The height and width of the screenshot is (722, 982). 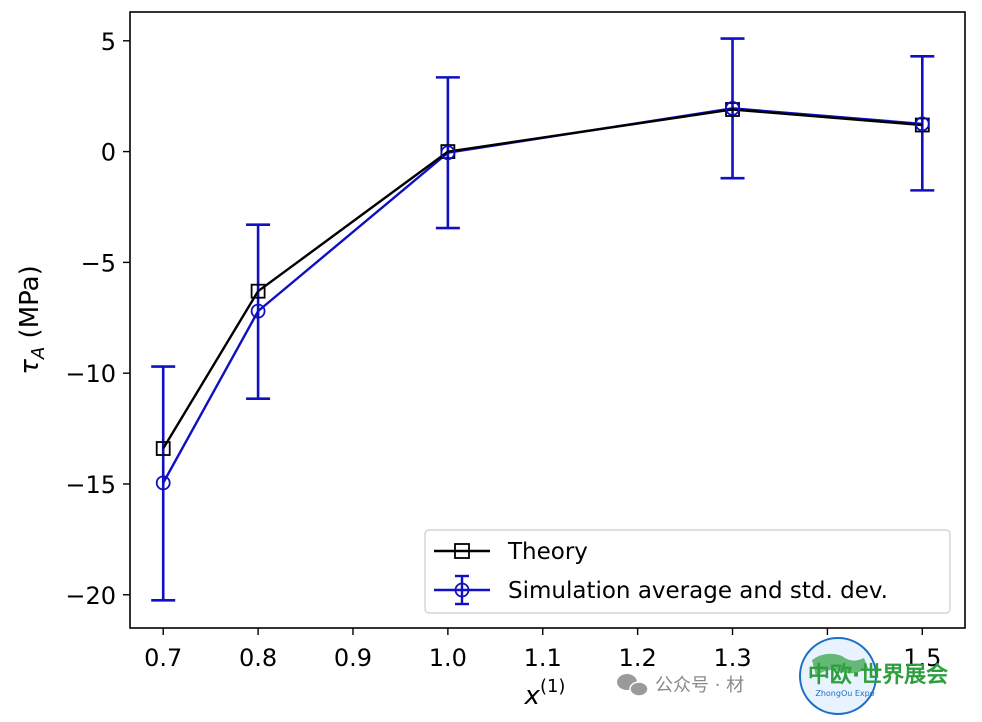 What do you see at coordinates (638, 658) in the screenshot?
I see `x-tick-label: 1.2` at bounding box center [638, 658].